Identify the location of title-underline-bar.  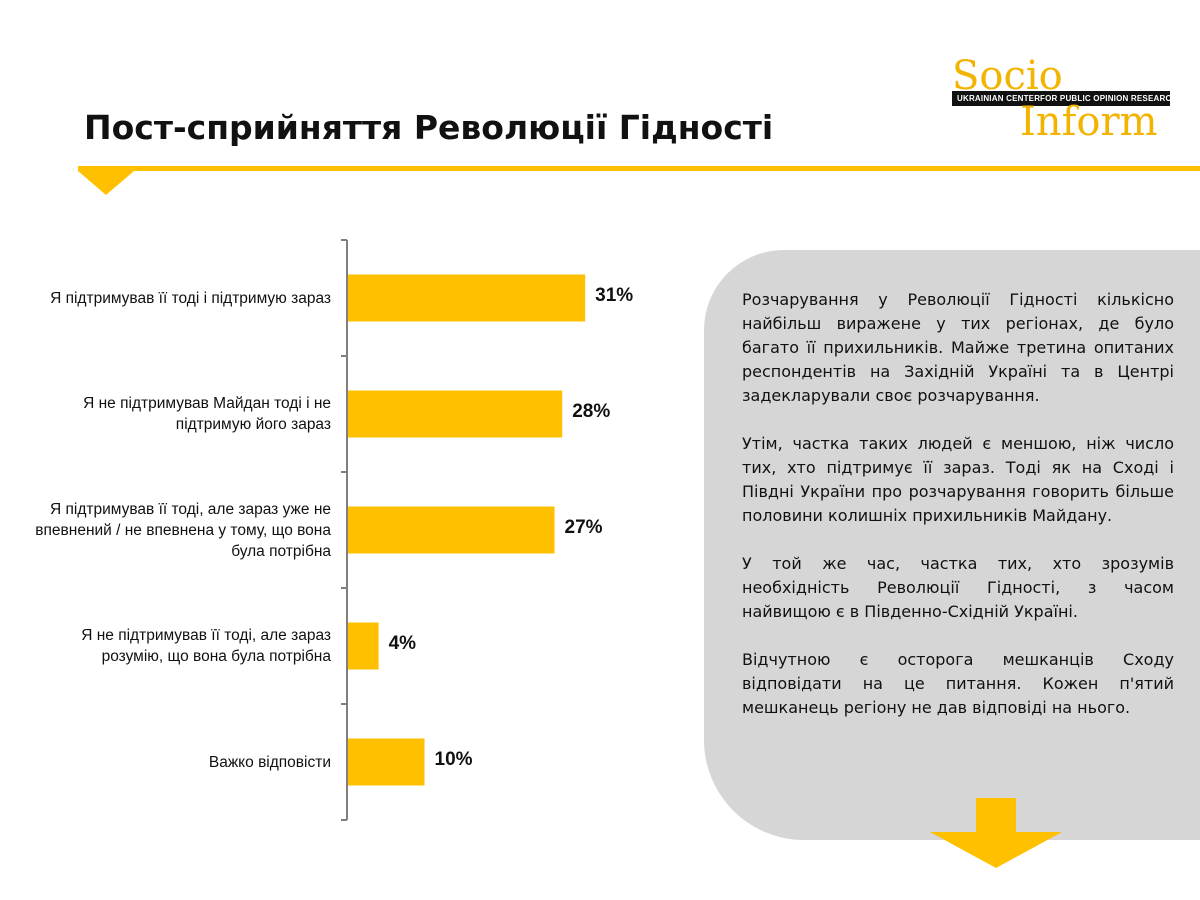
(639, 168).